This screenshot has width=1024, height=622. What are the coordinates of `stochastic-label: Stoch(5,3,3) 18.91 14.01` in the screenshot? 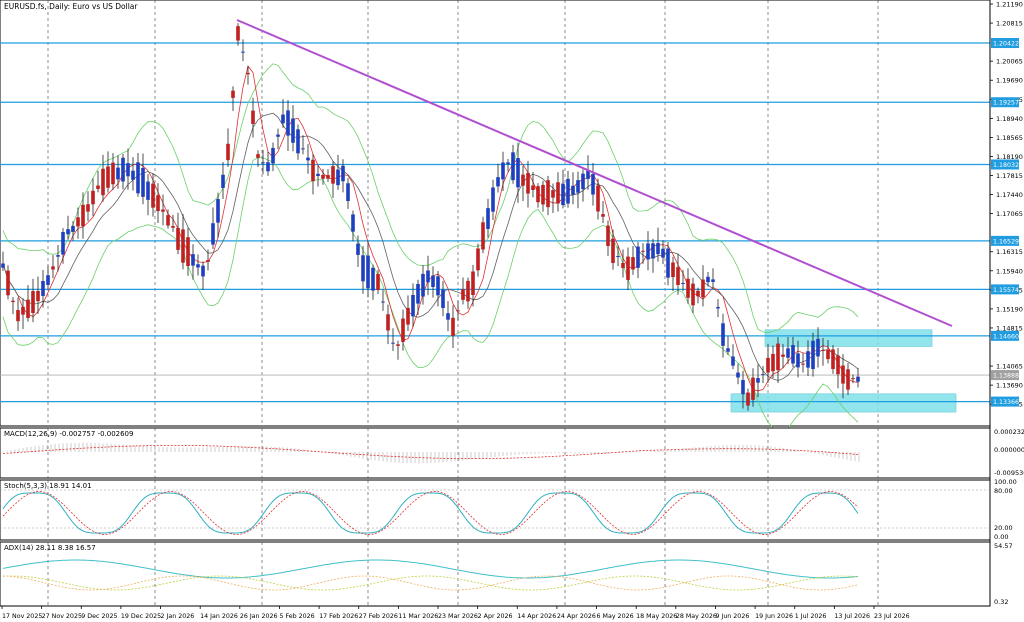 It's located at (48, 486).